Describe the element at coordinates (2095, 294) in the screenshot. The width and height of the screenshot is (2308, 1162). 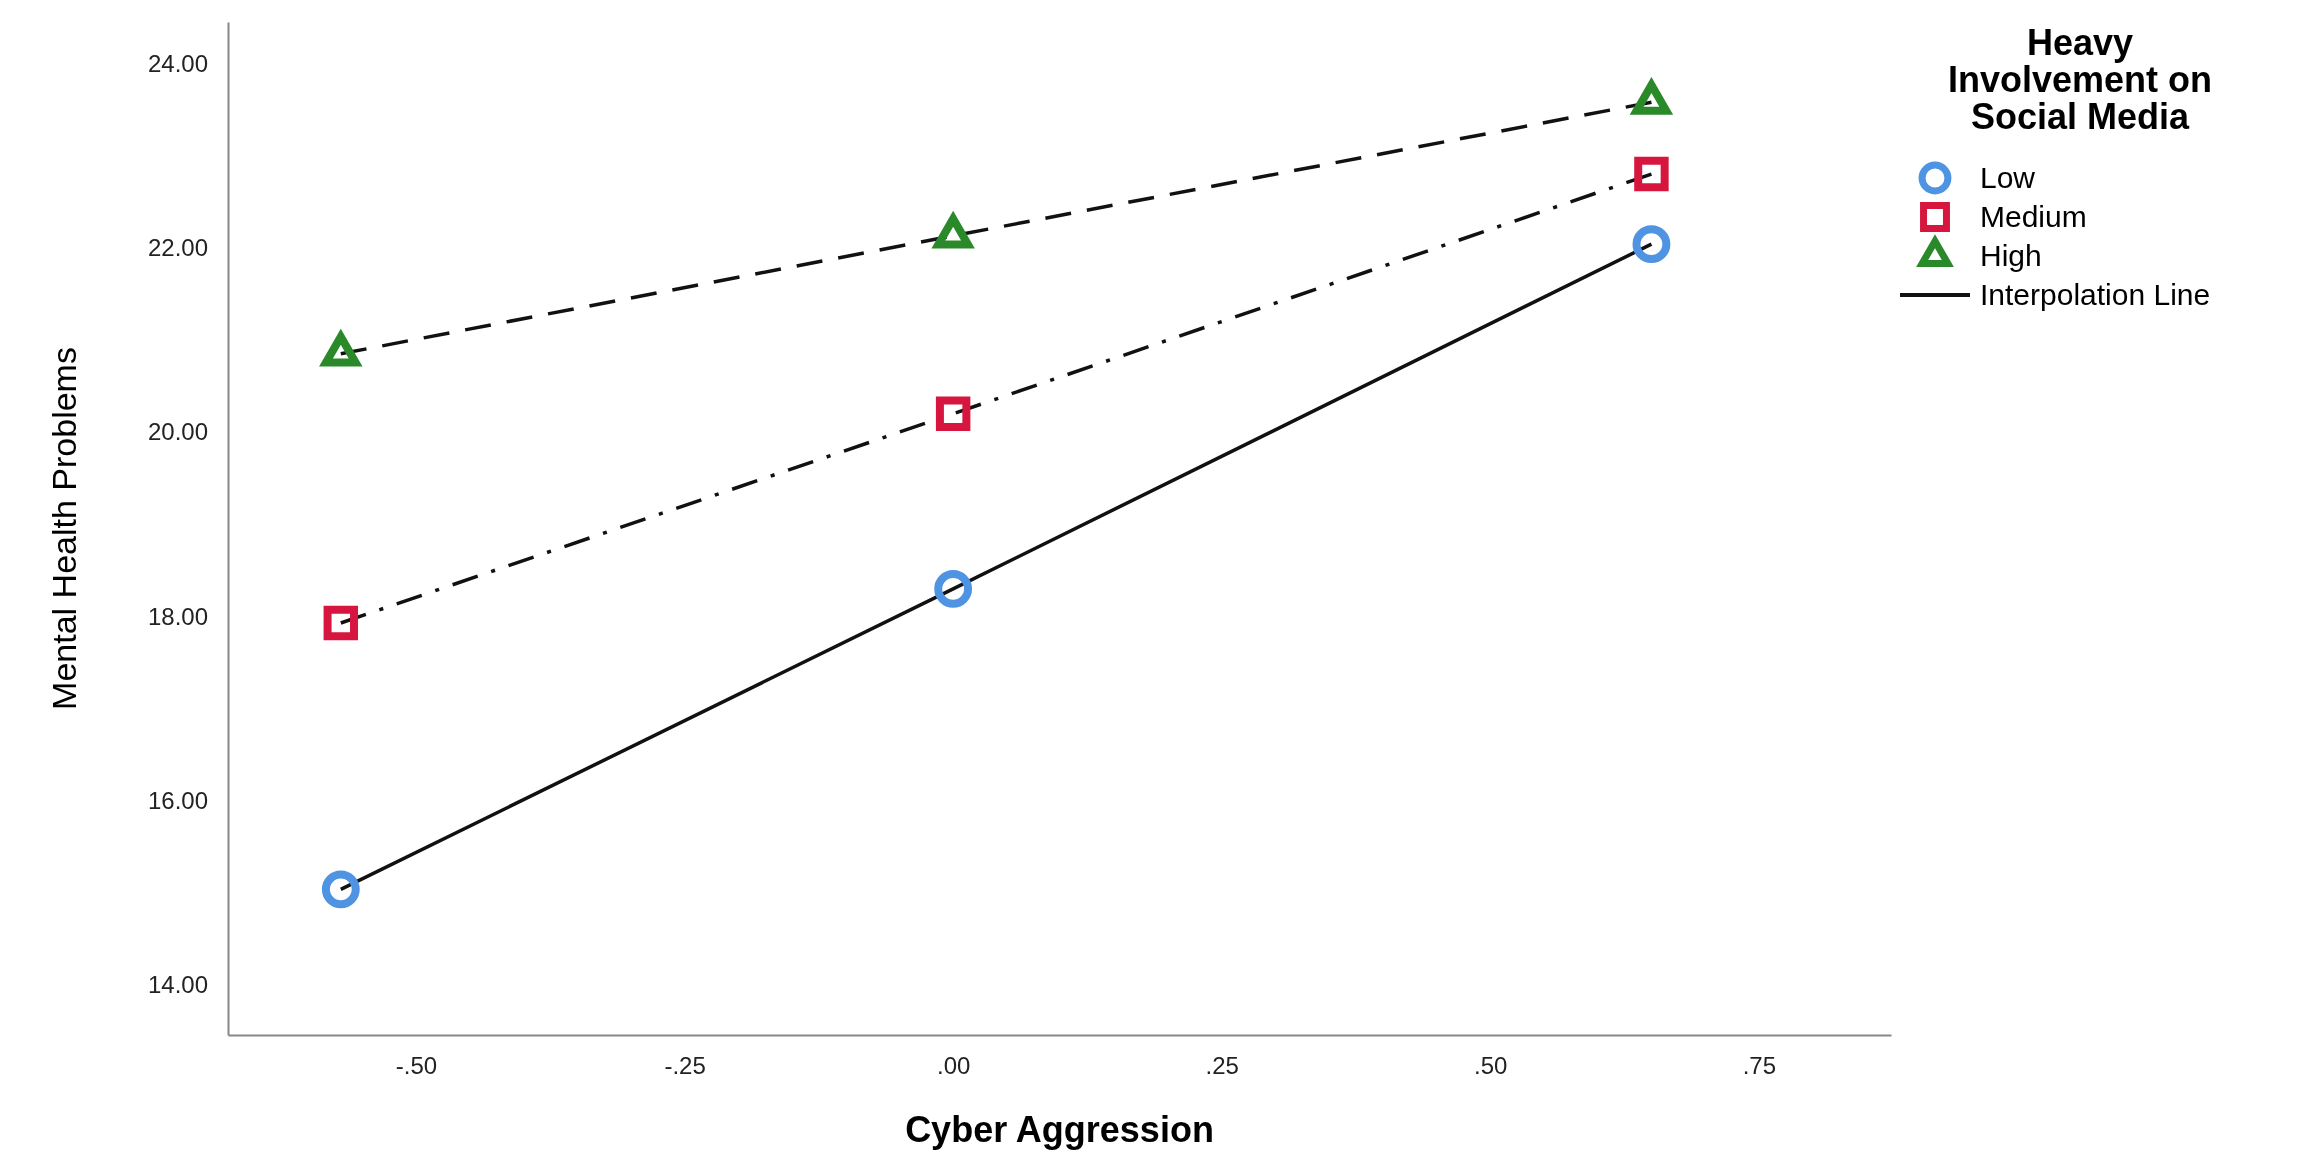
I see `text: Interpolation Line` at that location.